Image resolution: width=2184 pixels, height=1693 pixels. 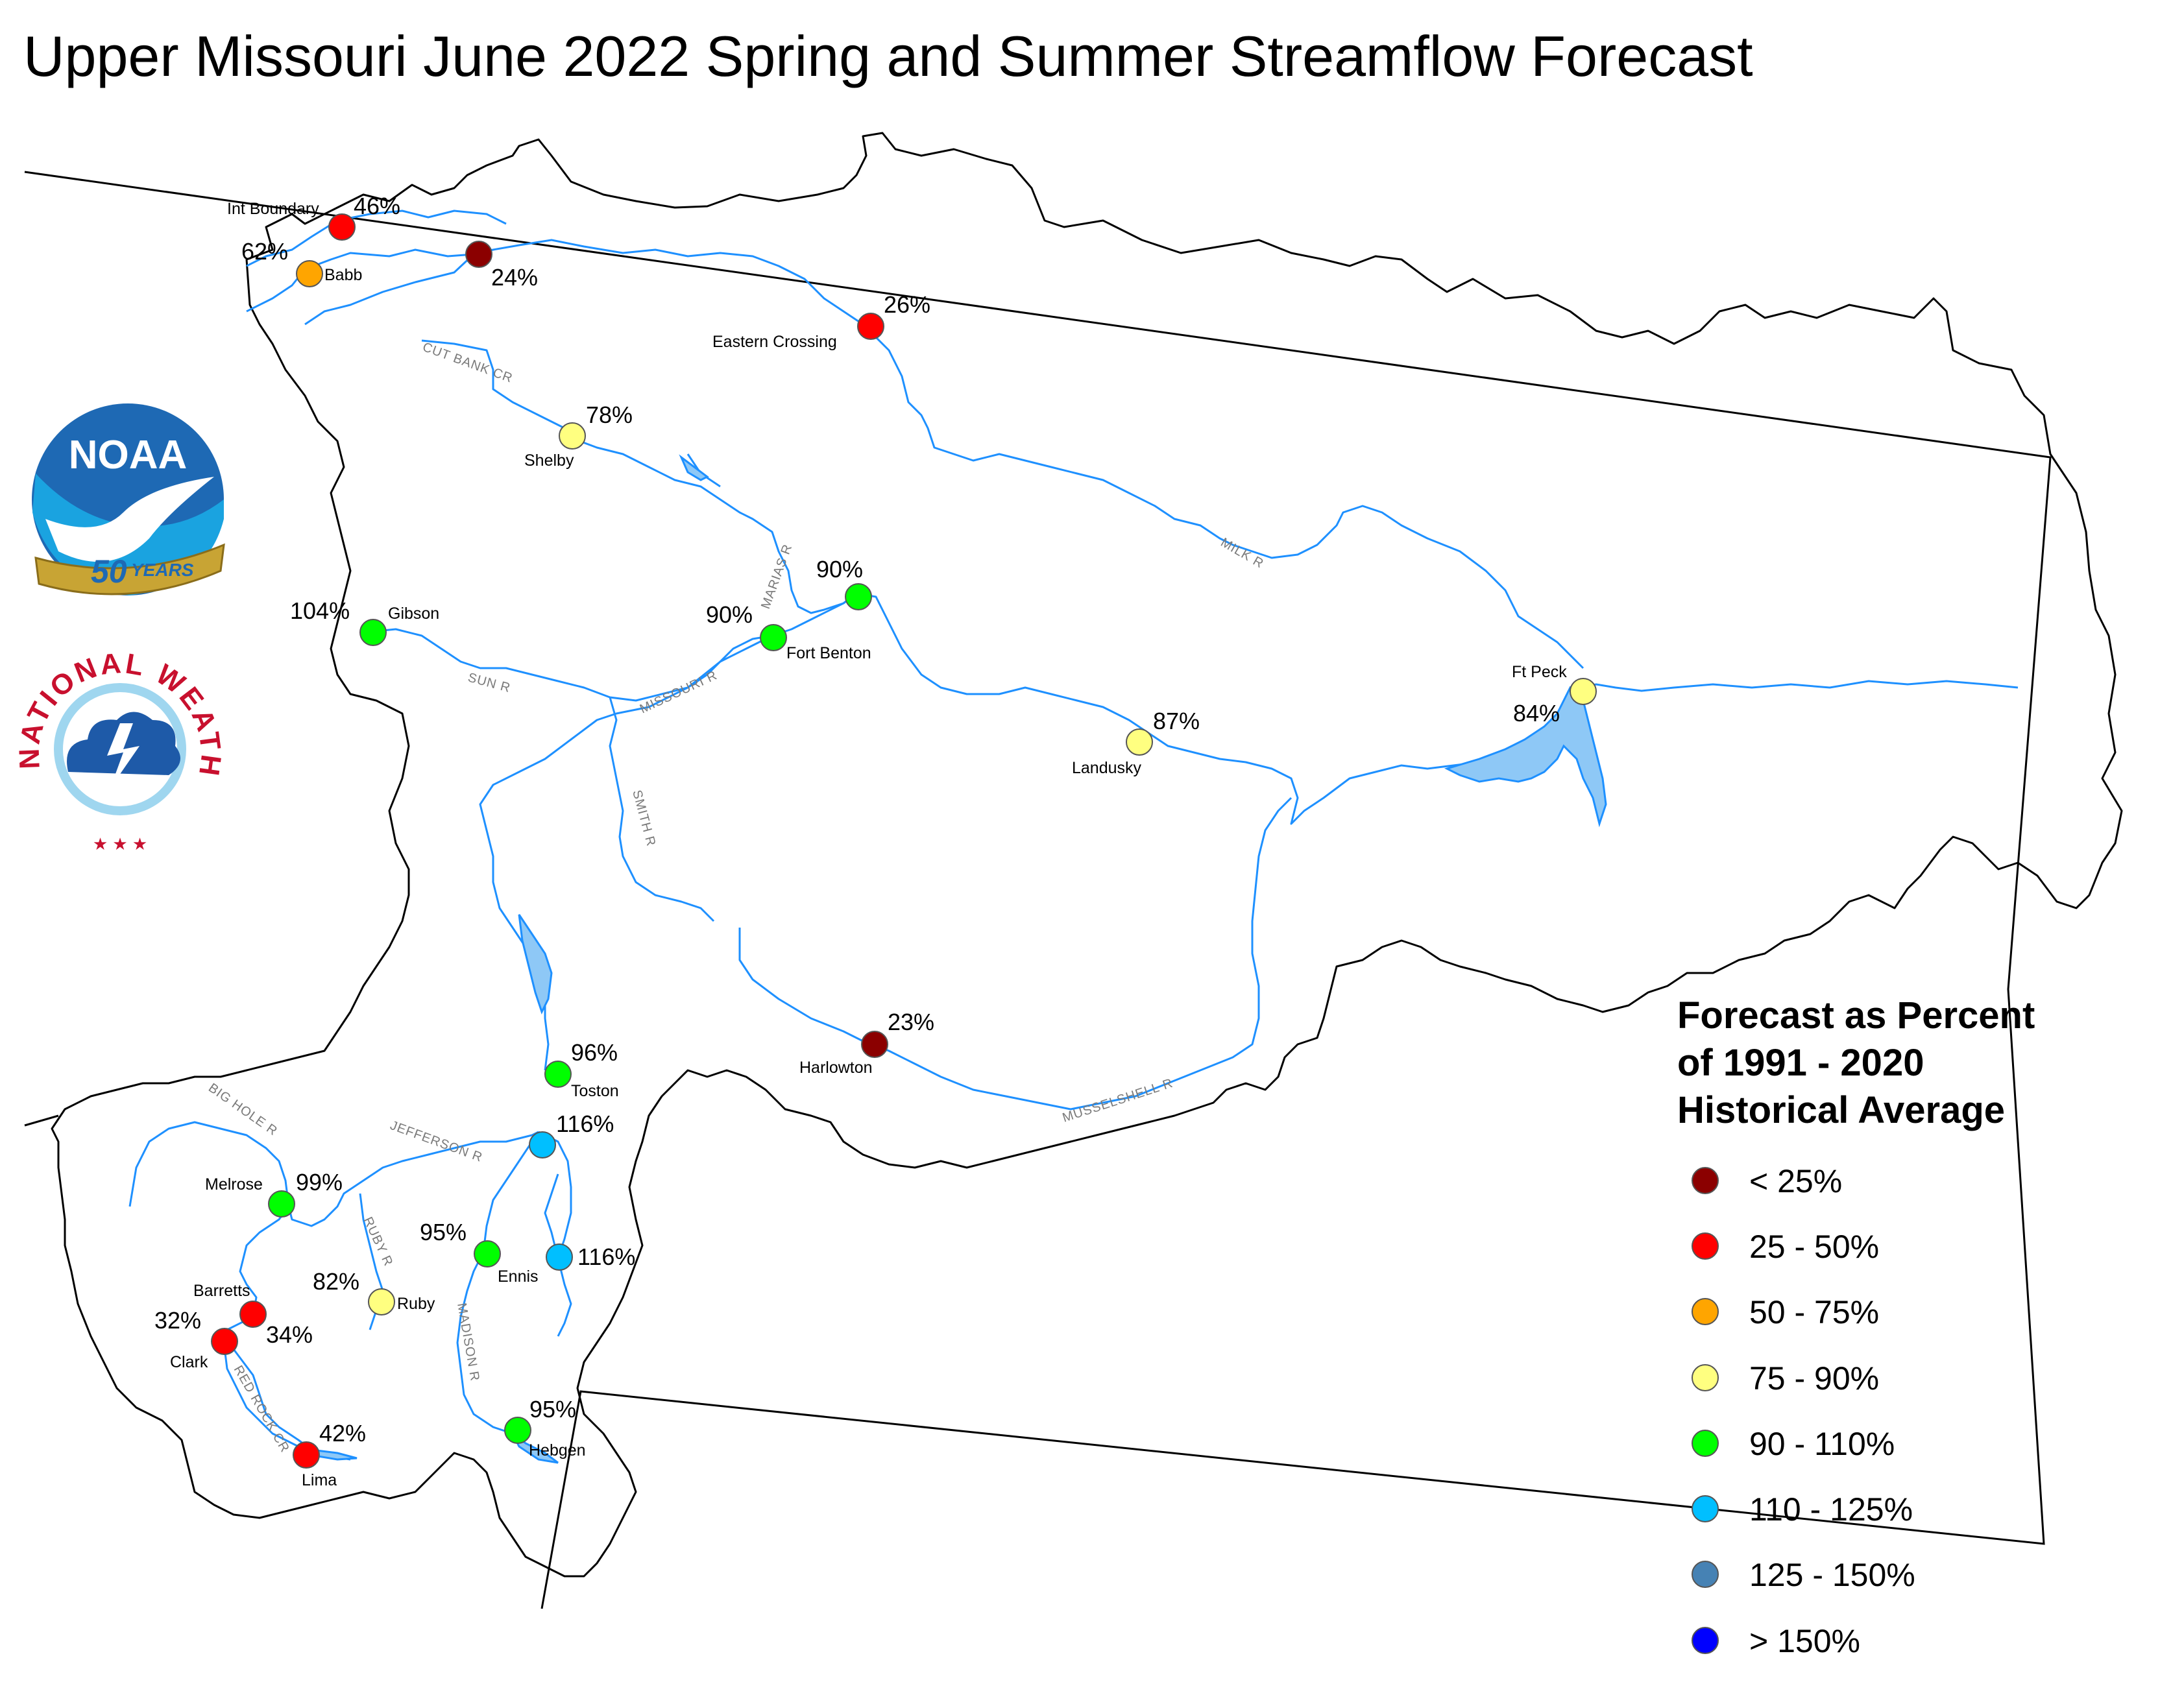 I want to click on st-mary-river, so click(x=360, y=280).